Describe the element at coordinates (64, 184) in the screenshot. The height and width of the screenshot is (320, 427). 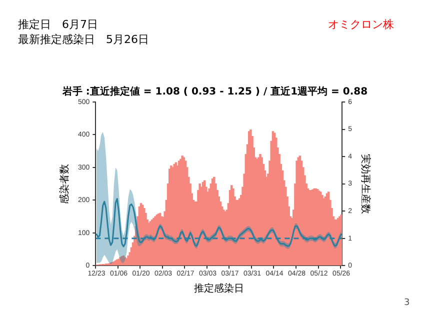
I see `y-axis-title: 感染者数` at that location.